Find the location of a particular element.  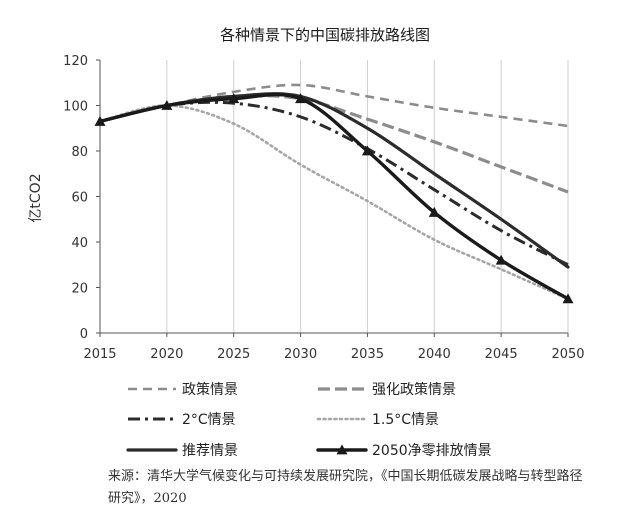

legend-marker is located at coordinates (342, 449).